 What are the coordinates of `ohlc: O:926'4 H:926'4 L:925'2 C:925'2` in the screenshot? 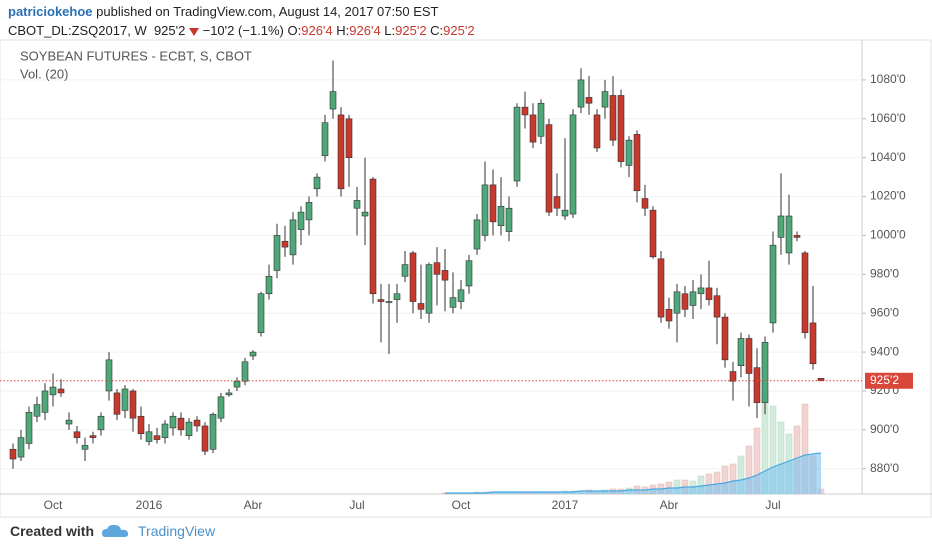 It's located at (381, 30).